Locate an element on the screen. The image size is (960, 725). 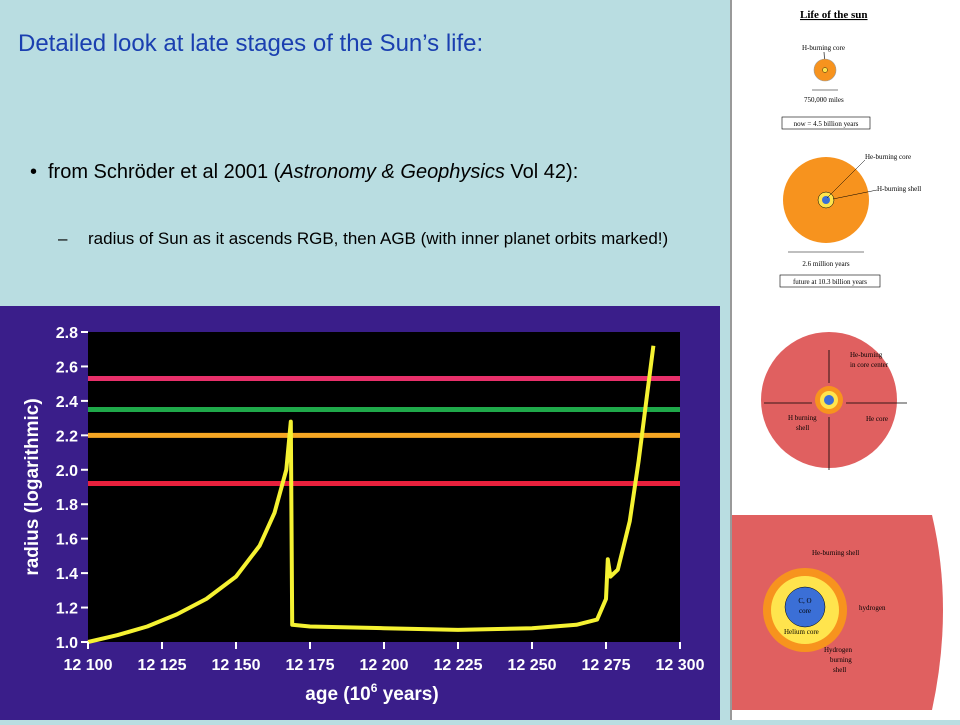
x-tick-label: 12 200 is located at coordinates (384, 665).